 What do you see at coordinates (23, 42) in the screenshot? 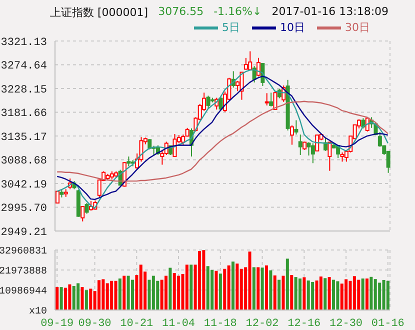
I see `y-tick-label: 3321.13` at bounding box center [23, 42].